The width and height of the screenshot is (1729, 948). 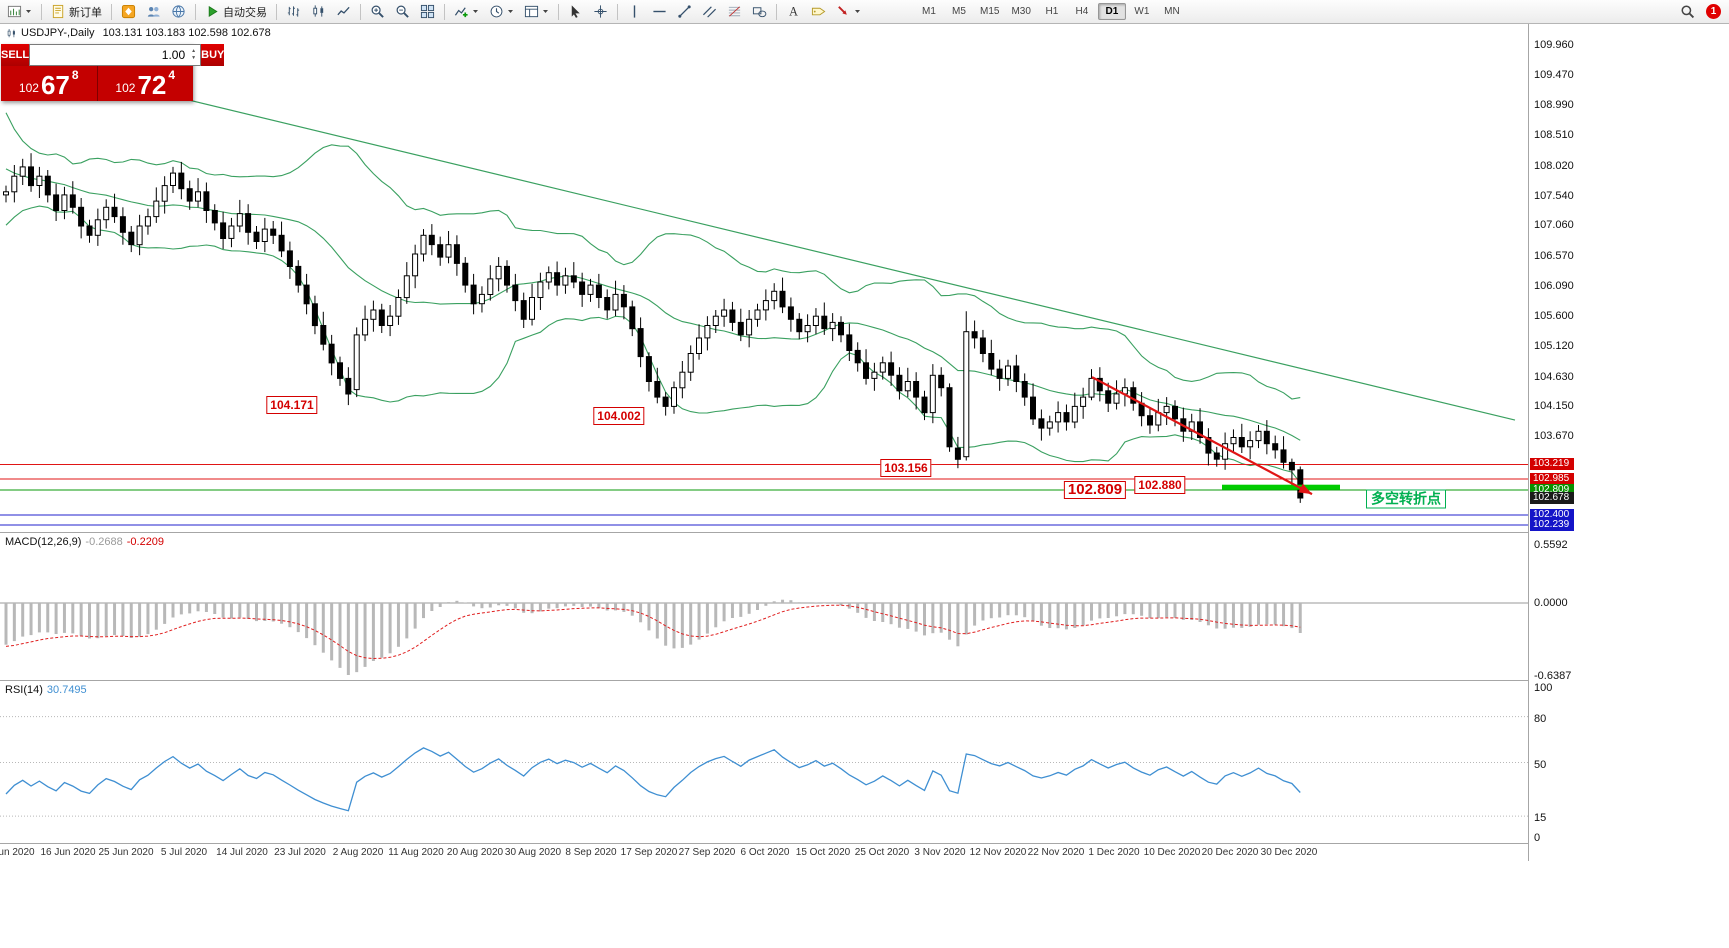 What do you see at coordinates (213, 55) in the screenshot?
I see `buy-button: BUY` at bounding box center [213, 55].